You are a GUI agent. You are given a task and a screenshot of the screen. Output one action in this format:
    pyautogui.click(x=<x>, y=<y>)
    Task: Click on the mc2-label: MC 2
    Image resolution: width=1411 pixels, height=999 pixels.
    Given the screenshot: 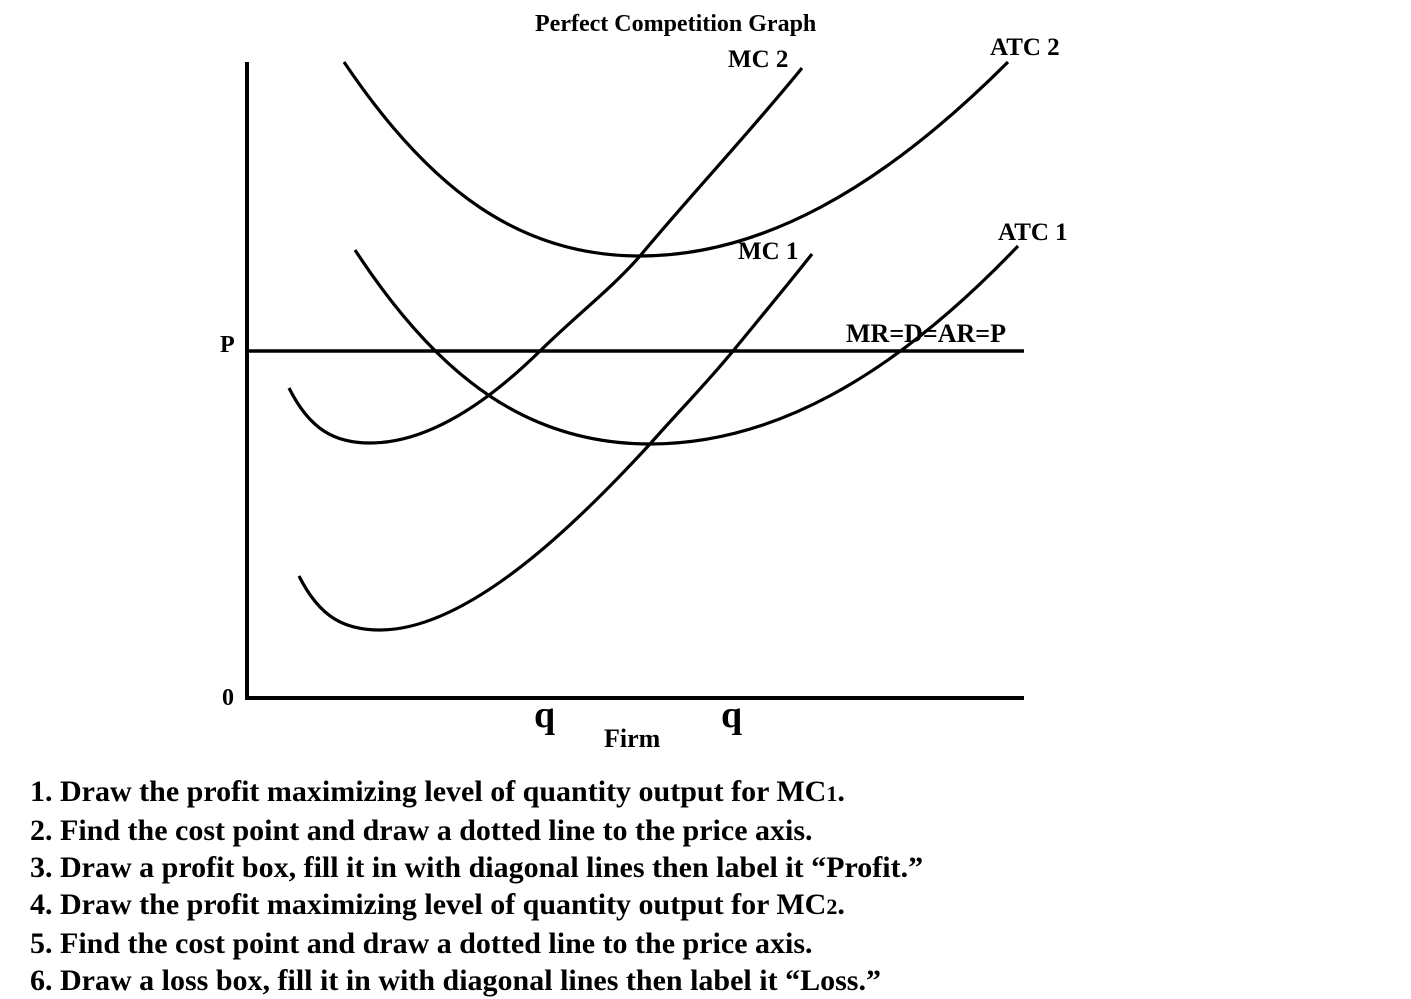 What is the action you would take?
    pyautogui.click(x=758, y=59)
    